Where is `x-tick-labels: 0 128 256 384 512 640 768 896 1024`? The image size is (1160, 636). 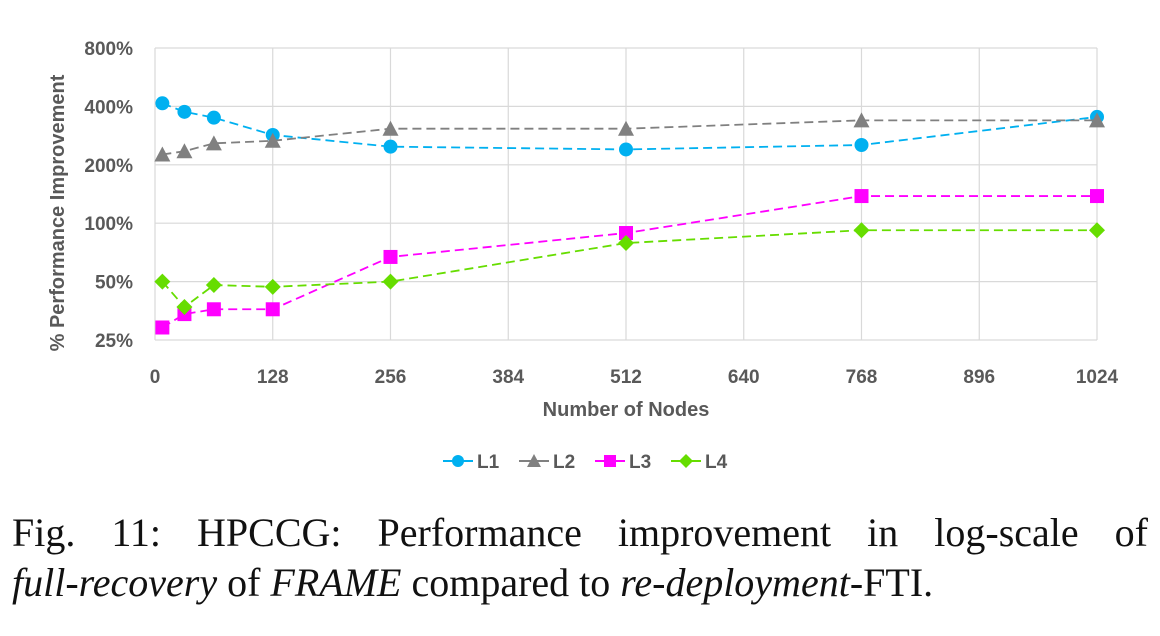 x-tick-labels: 0 128 256 384 512 640 768 896 1024 is located at coordinates (634, 377).